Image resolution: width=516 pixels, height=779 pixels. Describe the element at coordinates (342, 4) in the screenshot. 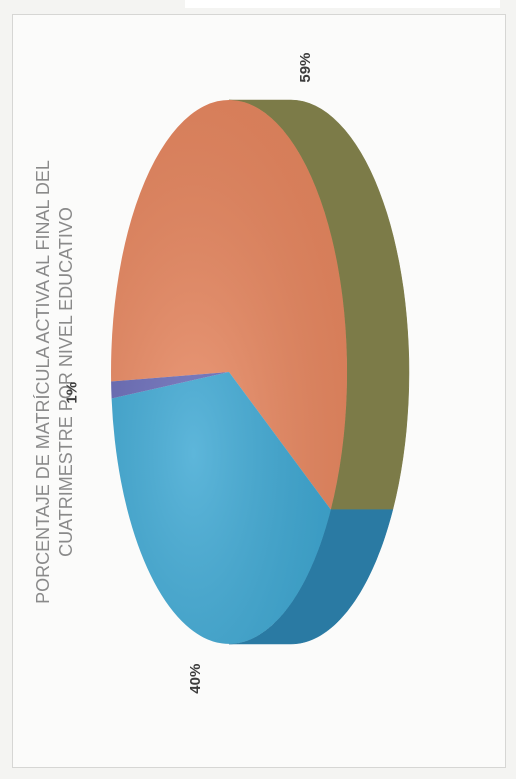

I see `page-top-strip` at that location.